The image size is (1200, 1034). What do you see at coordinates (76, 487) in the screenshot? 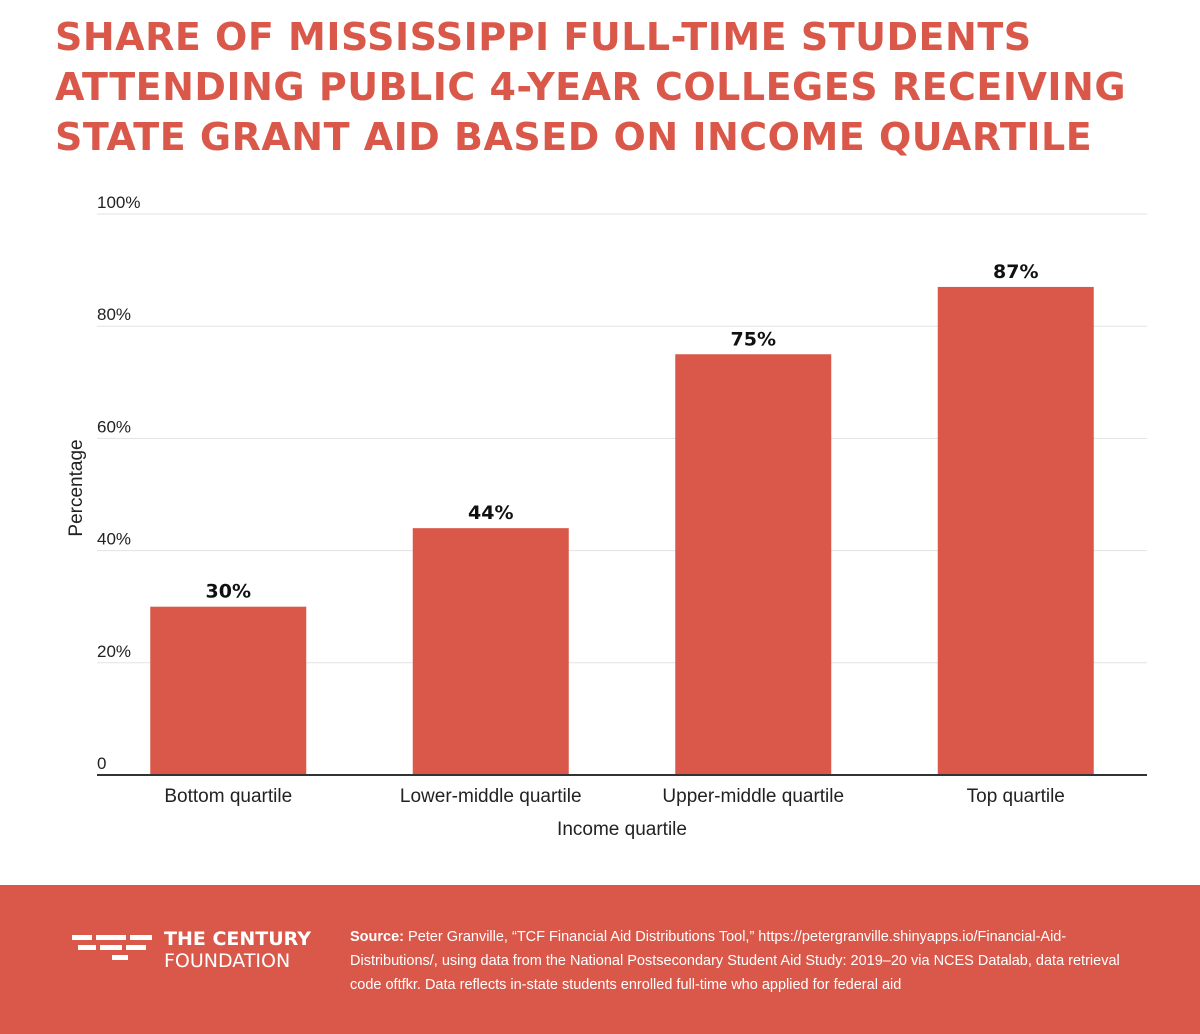
I see `y-axis-label: Percentage` at bounding box center [76, 487].